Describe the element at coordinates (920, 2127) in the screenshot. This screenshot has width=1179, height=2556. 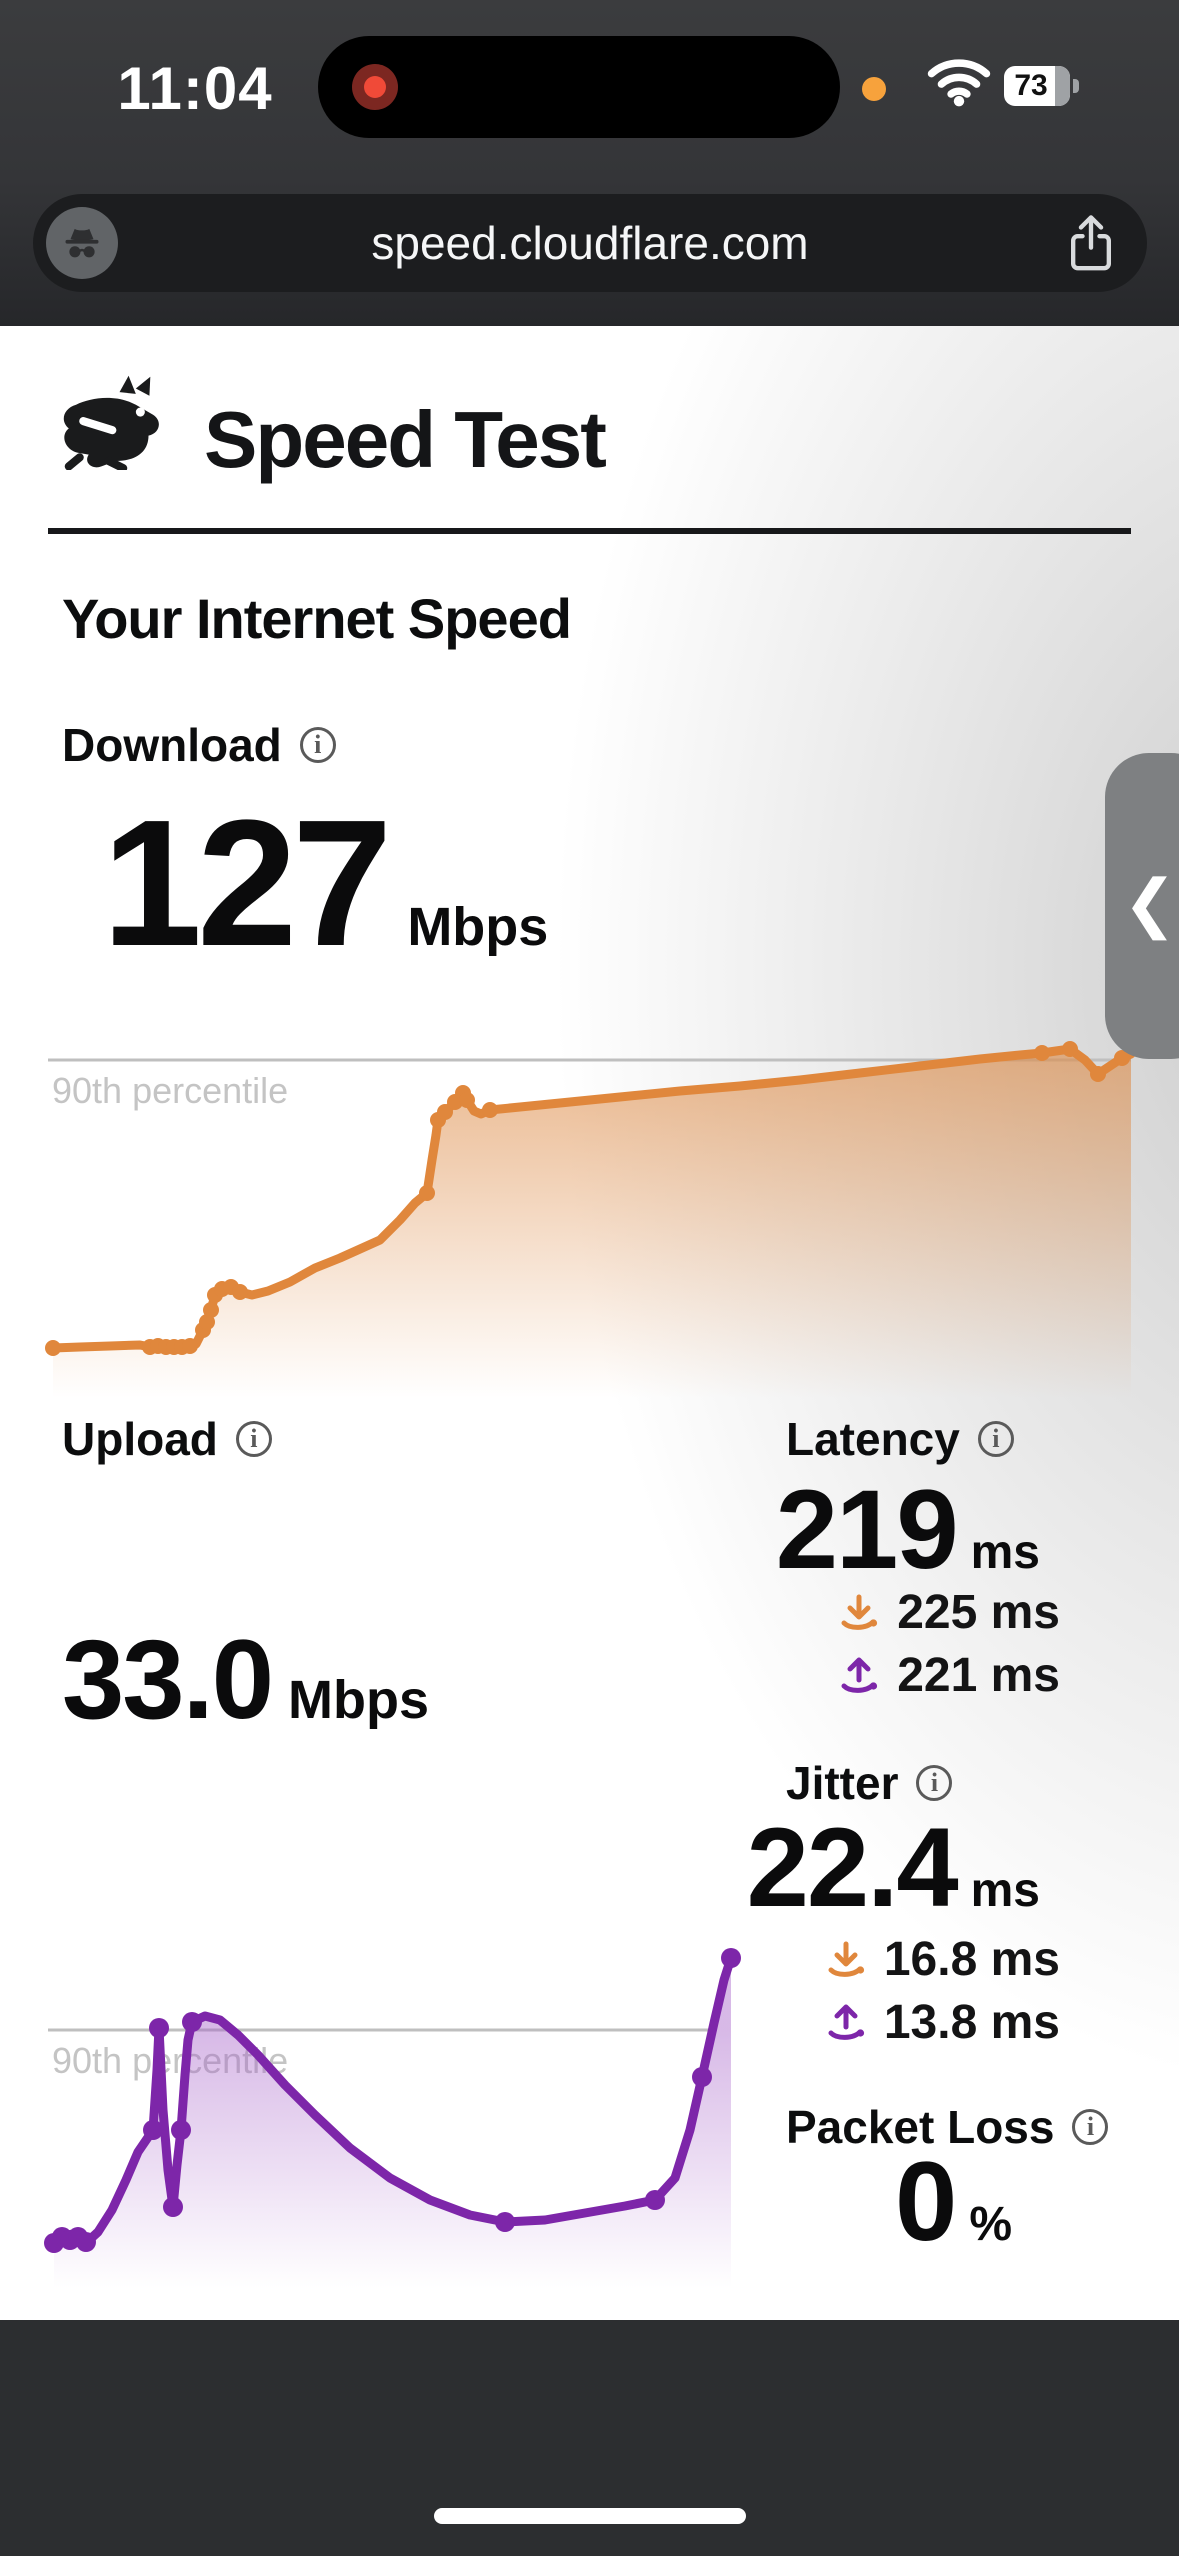
I see `packet-loss-label: Packet Loss` at that location.